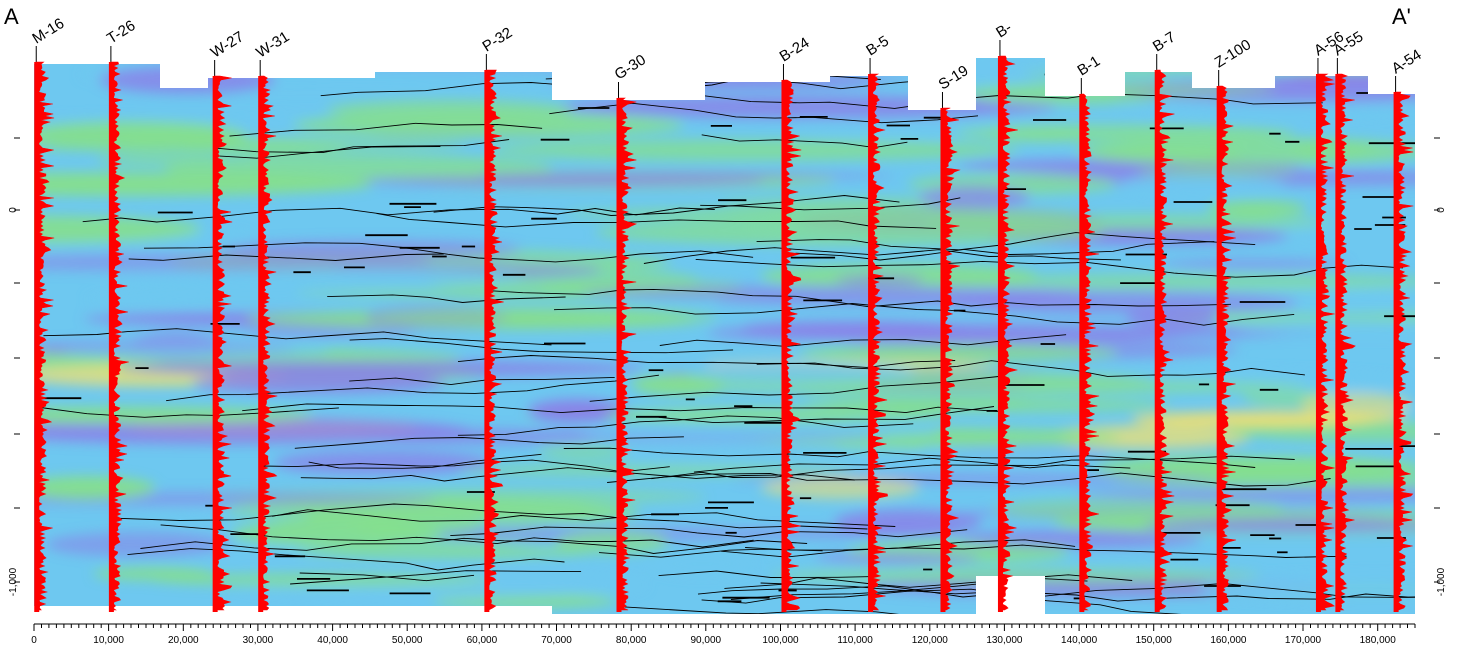  What do you see at coordinates (1233, 53) in the screenshot?
I see `well-label: Z-100` at bounding box center [1233, 53].